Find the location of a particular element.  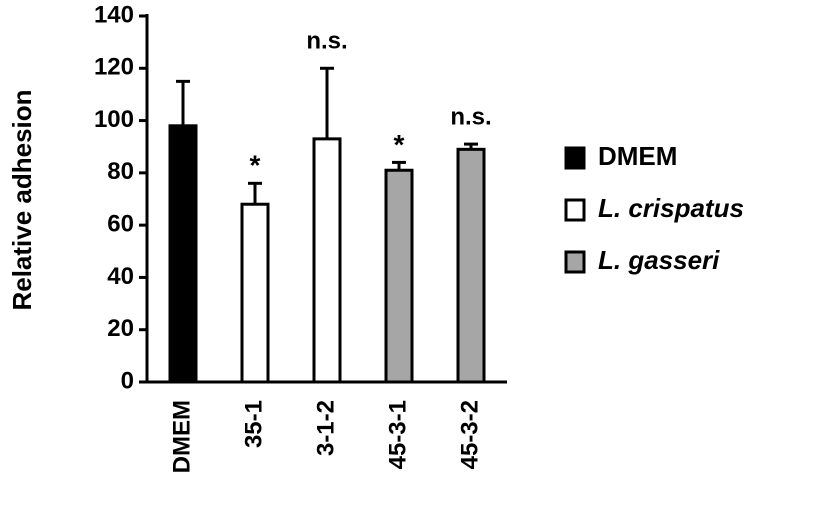

legend-label: L. gasseri is located at coordinates (659, 260).